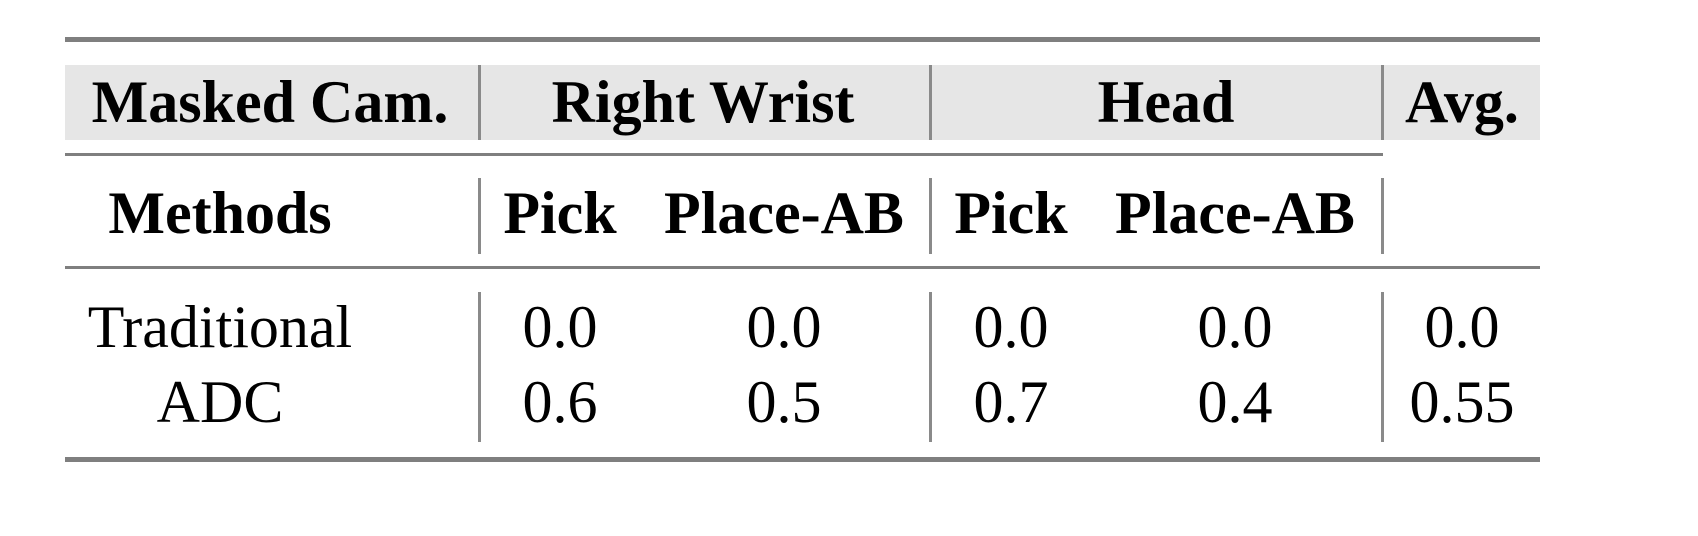 The height and width of the screenshot is (536, 1698). I want to click on header-masked-cam: Masked Cam., so click(270, 102).